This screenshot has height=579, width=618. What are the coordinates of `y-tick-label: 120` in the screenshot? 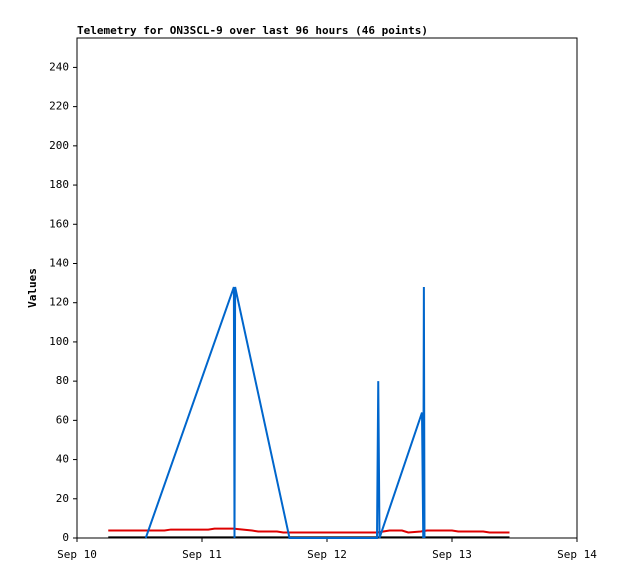 It's located at (59, 302).